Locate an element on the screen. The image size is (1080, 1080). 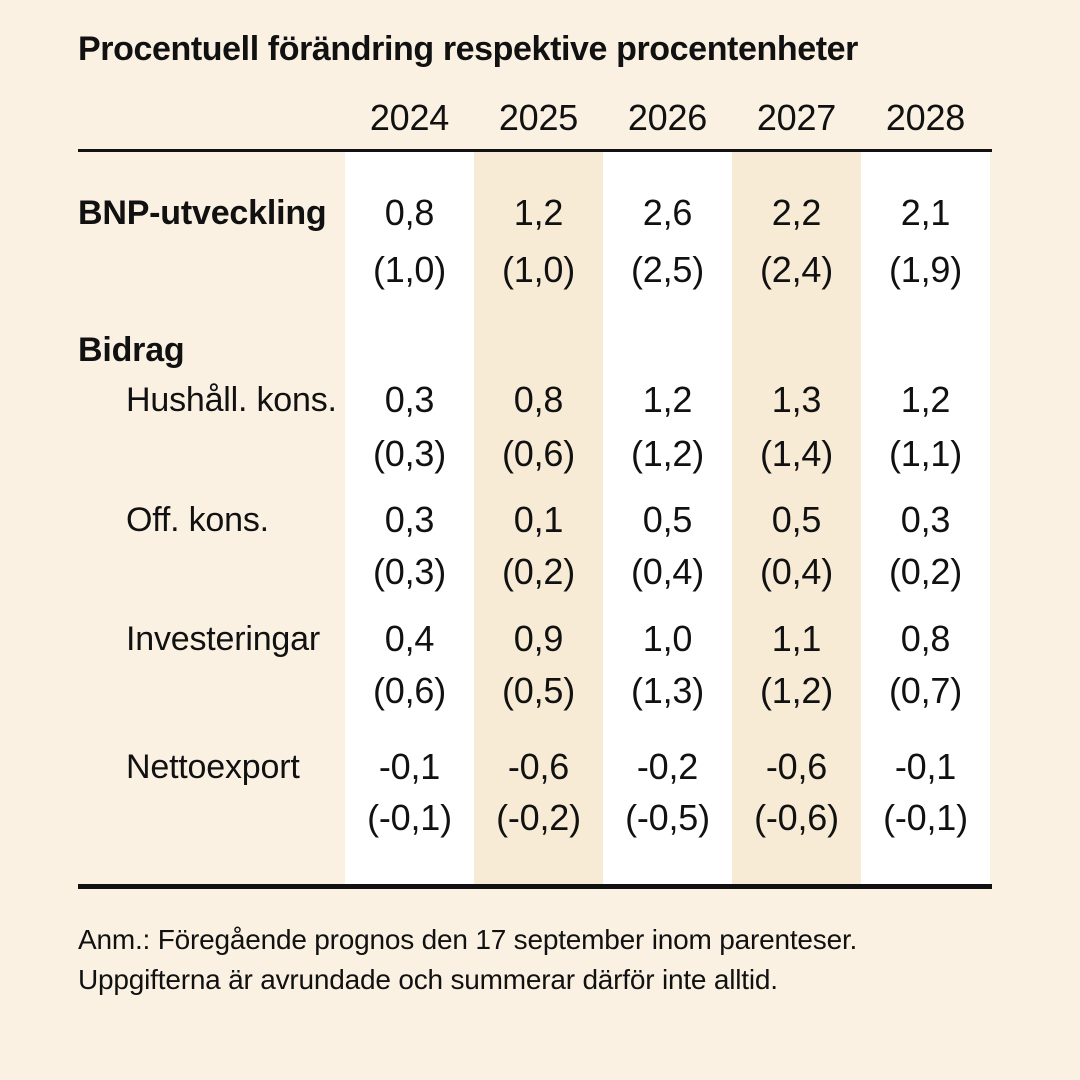
column-stripe-2025 is located at coordinates (538, 518).